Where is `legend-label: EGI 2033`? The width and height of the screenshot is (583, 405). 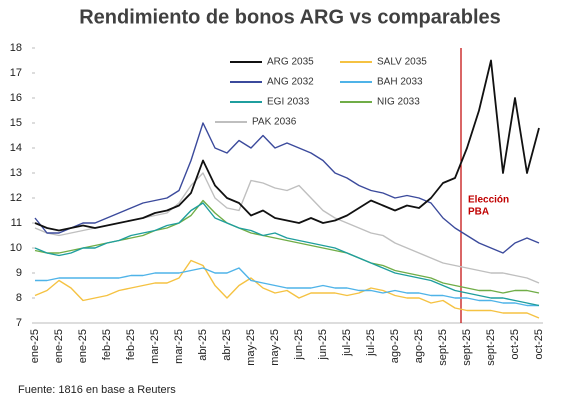
legend-label: EGI 2033 is located at coordinates (288, 102).